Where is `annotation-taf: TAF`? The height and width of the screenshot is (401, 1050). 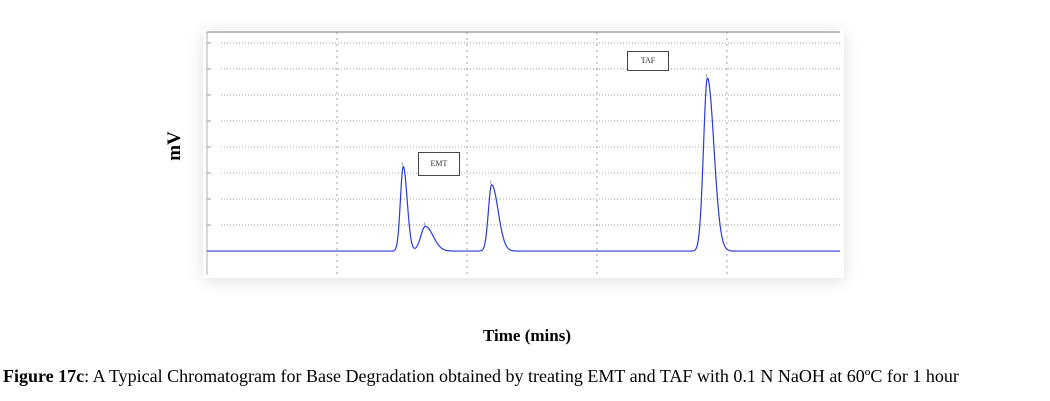
annotation-taf: TAF is located at coordinates (648, 61).